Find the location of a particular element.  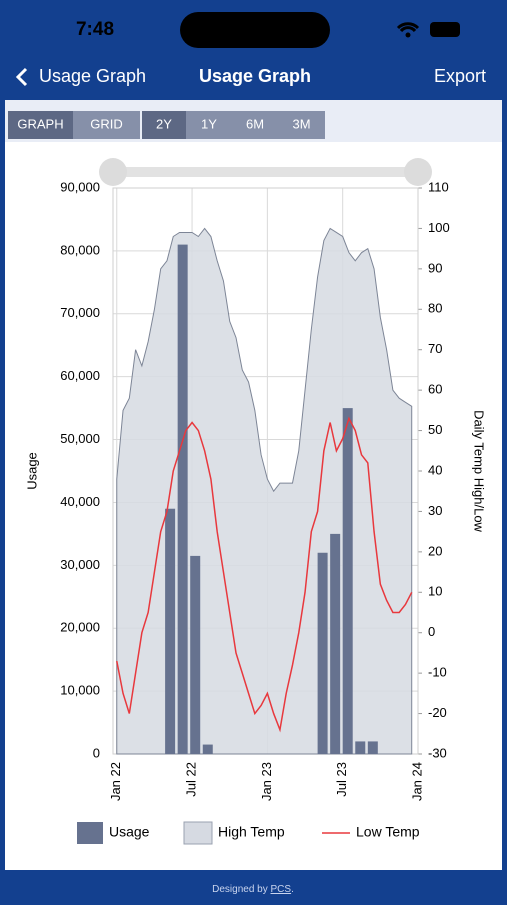

x-tick-label: Jul 23 is located at coordinates (341, 779).